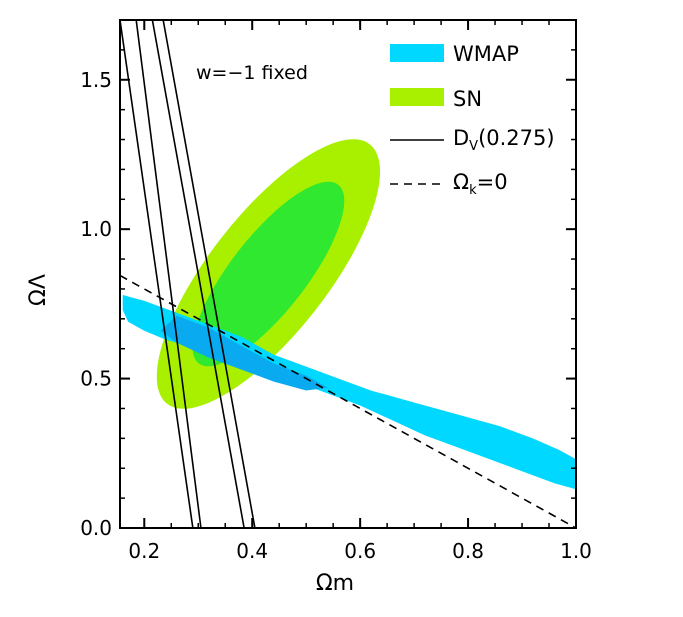  I want to click on legend-dv-label: DV(0.275), so click(504, 140).